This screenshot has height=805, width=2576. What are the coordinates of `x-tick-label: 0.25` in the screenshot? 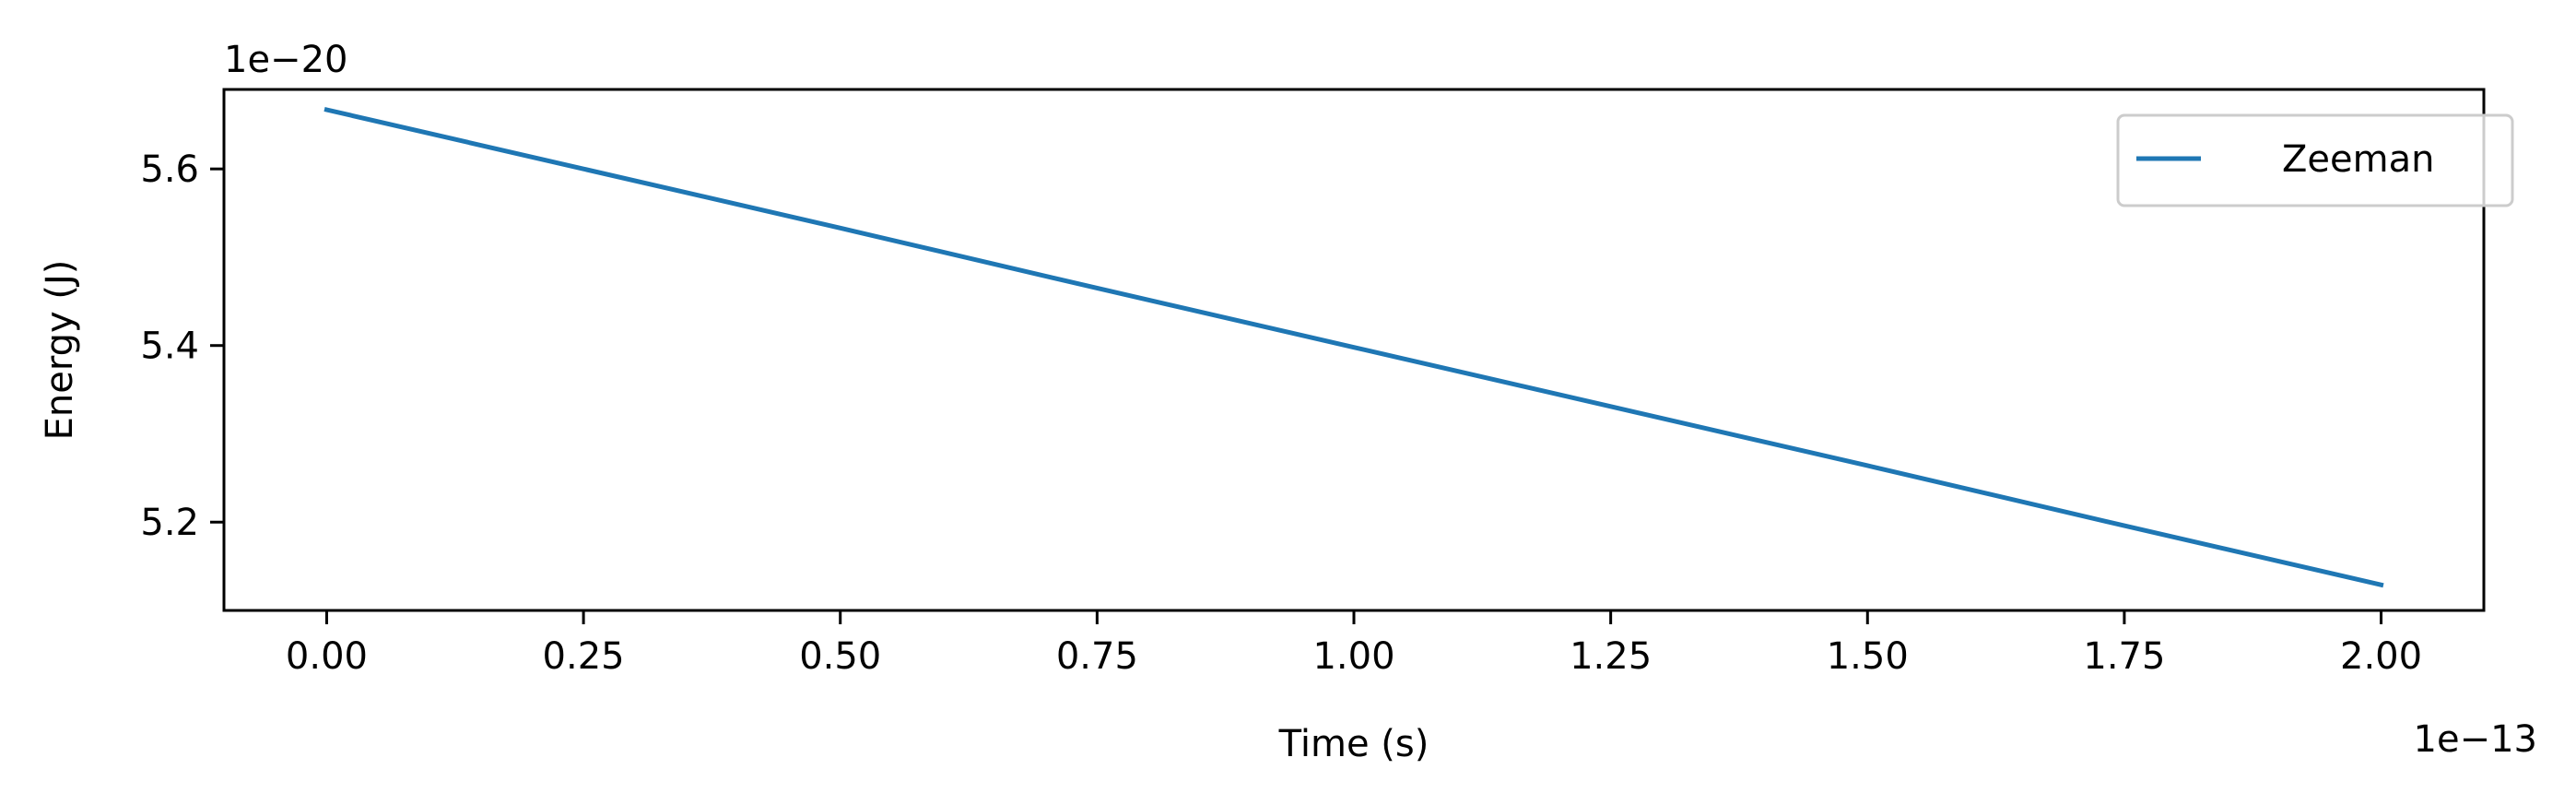 It's located at (584, 656).